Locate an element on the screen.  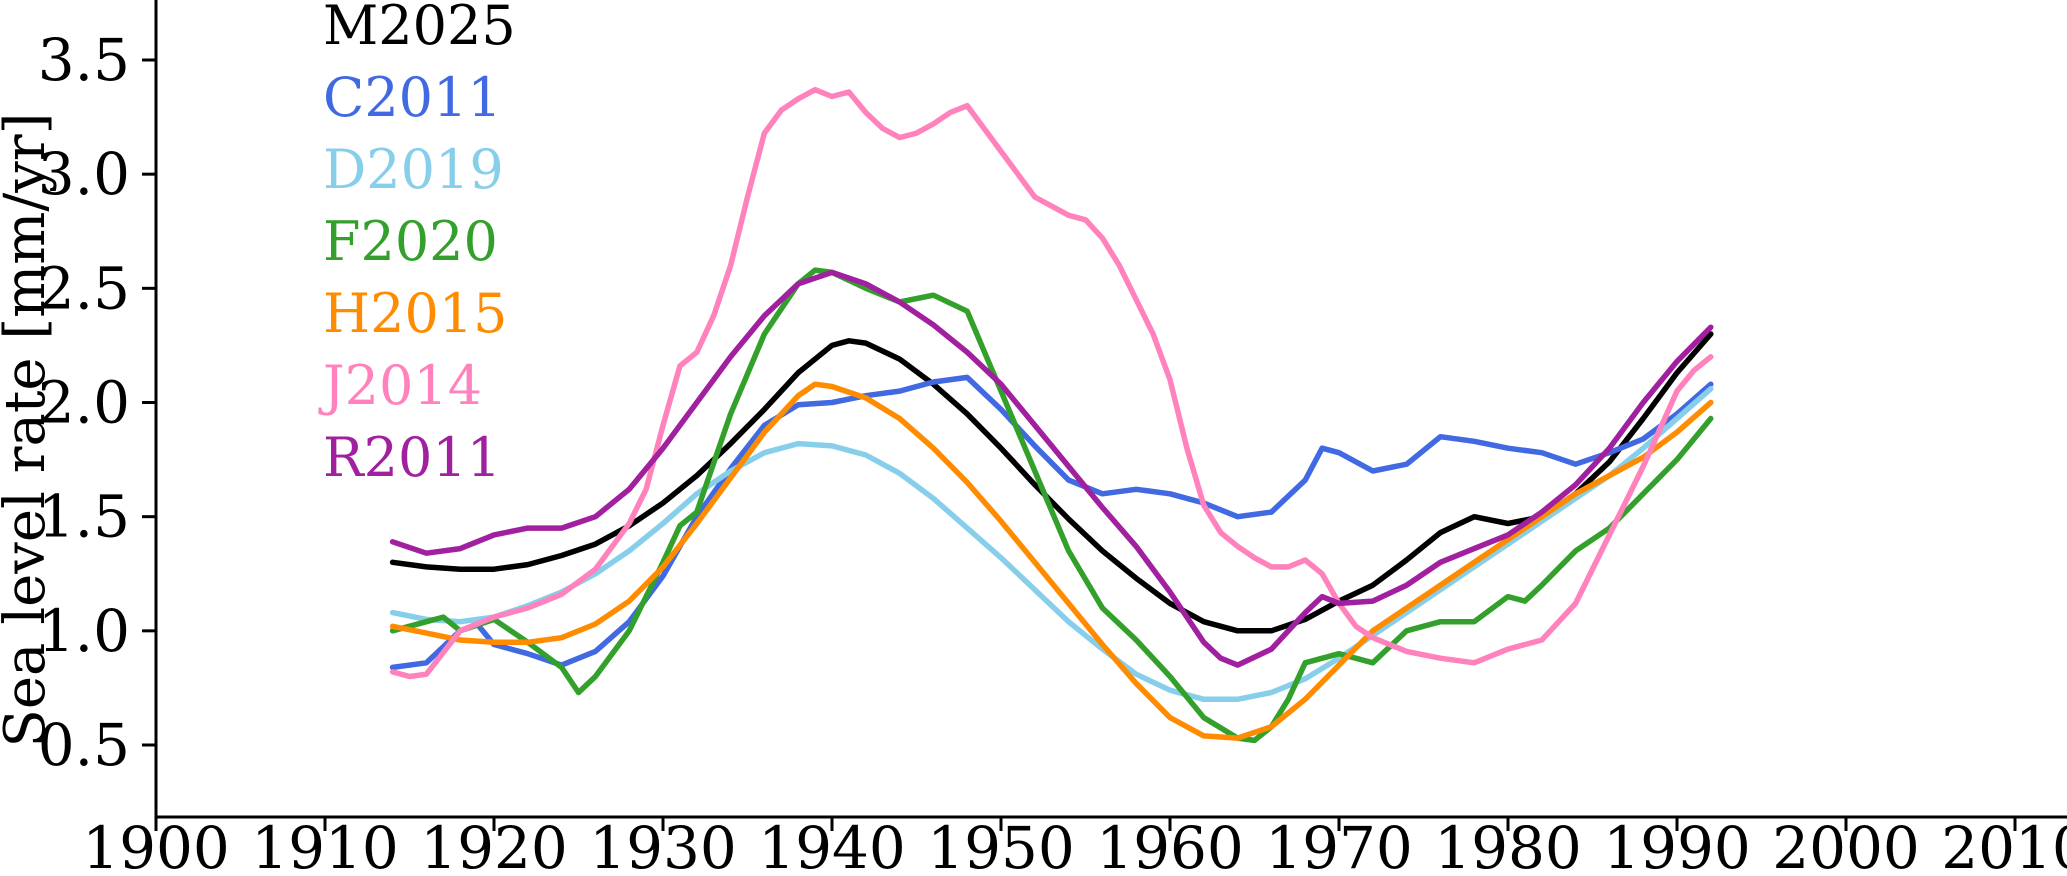
x-tick-label: 1940 is located at coordinates (832, 845).